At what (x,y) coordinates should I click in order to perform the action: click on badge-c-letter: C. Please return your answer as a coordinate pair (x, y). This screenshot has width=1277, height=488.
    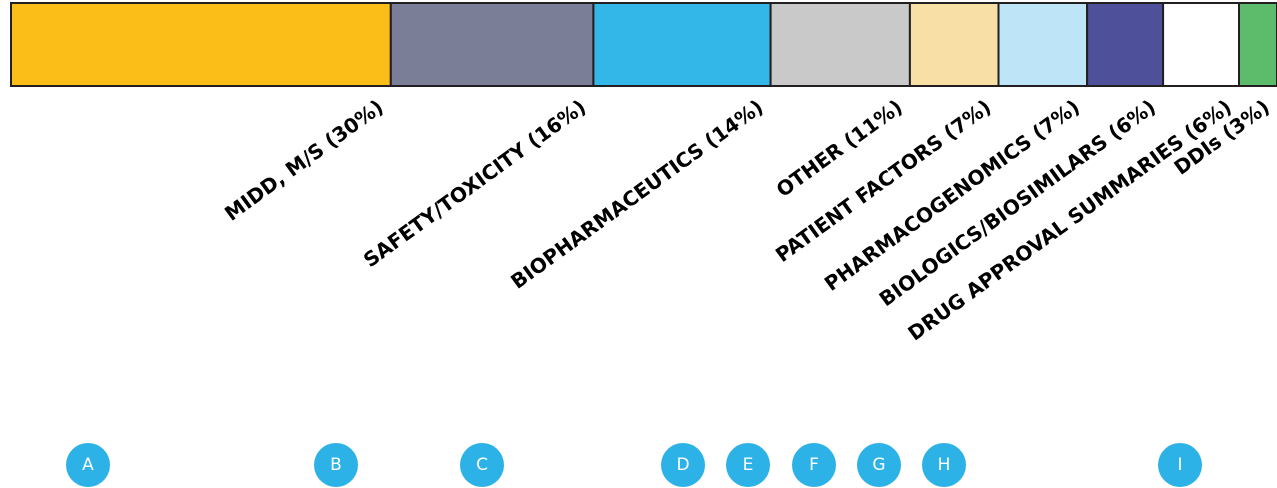
    Looking at the image, I should click on (482, 465).